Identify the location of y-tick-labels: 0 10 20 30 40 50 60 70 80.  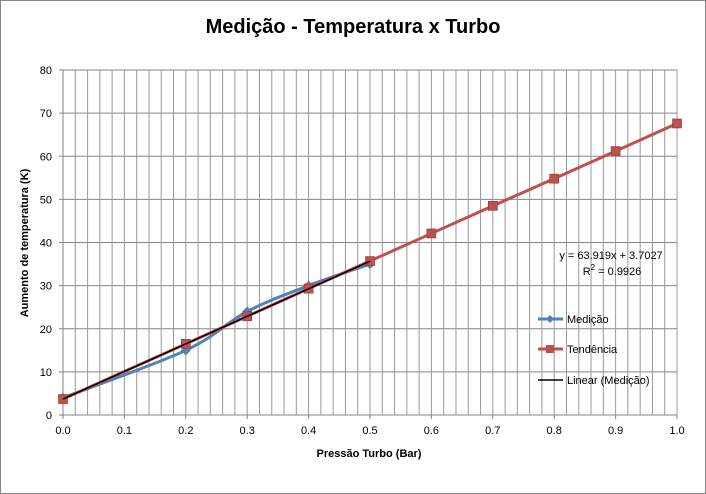
(51, 243).